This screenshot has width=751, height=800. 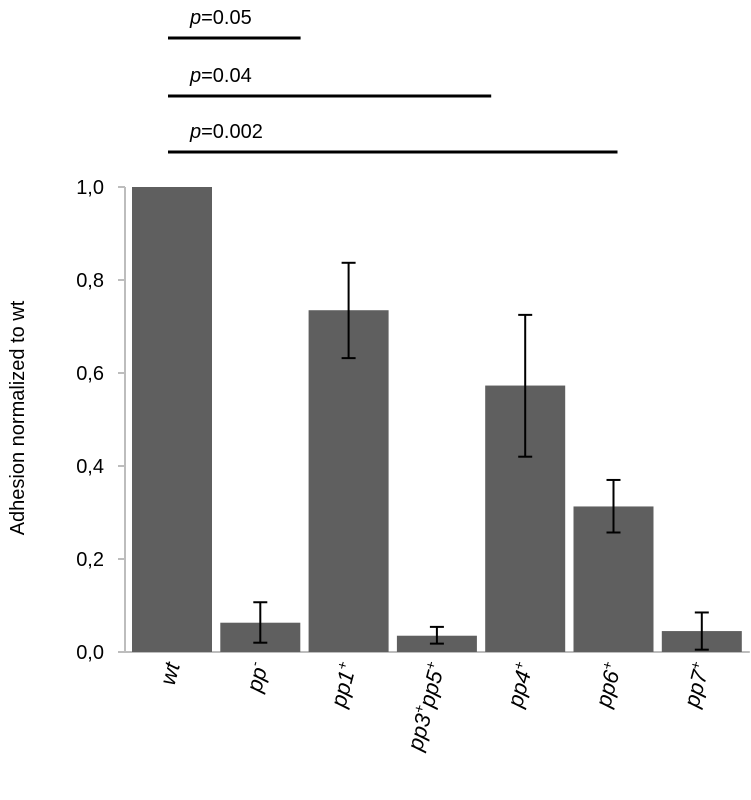 I want to click on significance-bracket: p=0.002, so click(x=393, y=137).